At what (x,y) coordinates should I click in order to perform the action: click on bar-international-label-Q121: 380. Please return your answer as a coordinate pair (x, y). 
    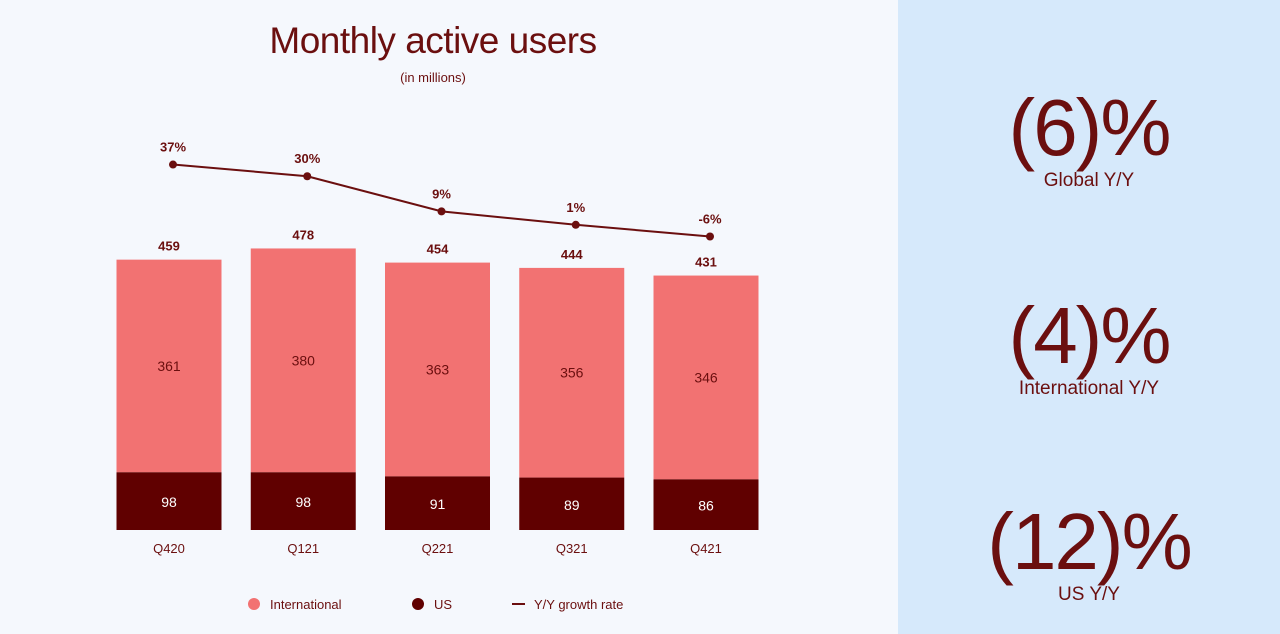
    Looking at the image, I should click on (304, 360).